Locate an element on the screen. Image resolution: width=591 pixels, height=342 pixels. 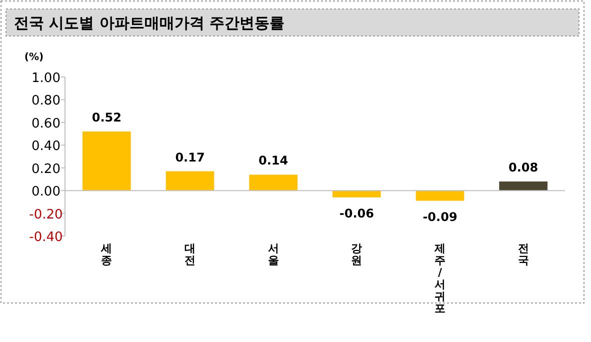
chart-title: 전국 시도별 아파트매매가격 주간변동률 is located at coordinates (149, 23).